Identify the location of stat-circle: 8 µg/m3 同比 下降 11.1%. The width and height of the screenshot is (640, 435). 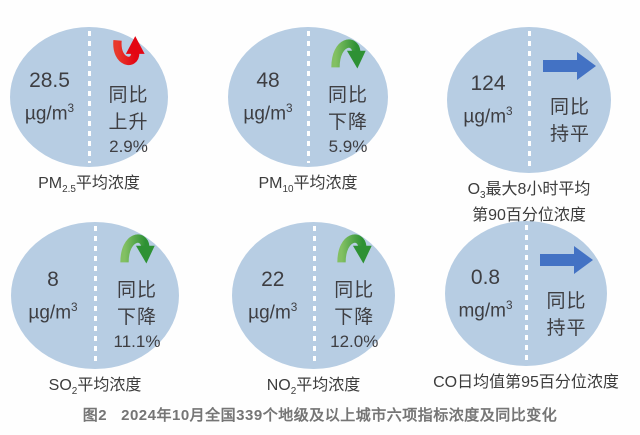
(95, 295).